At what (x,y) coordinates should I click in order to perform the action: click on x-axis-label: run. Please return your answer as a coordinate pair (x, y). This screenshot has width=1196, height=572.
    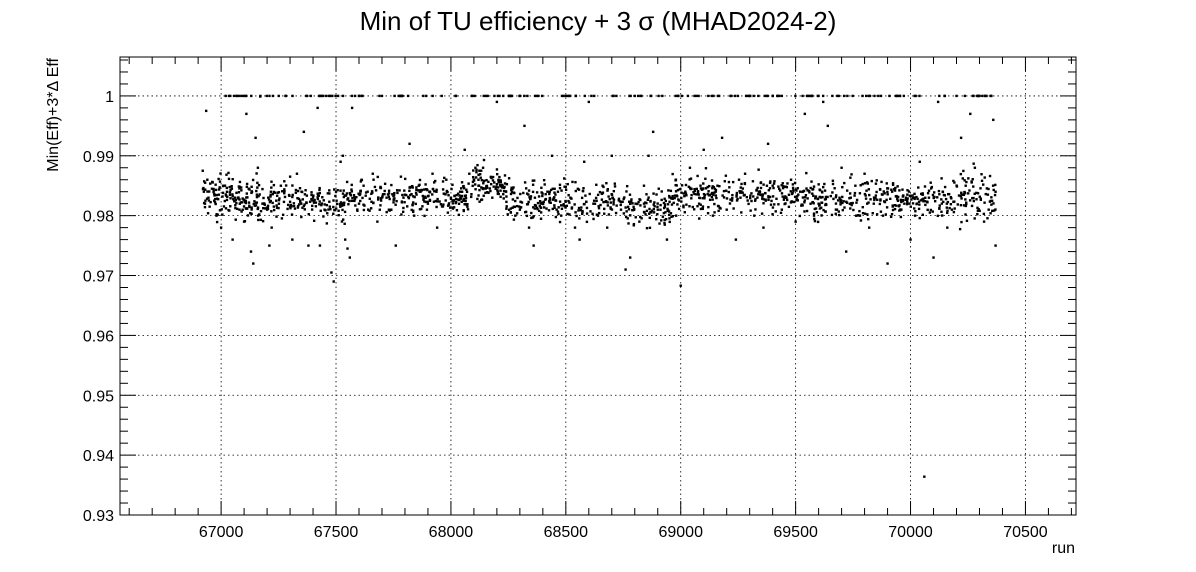
    Looking at the image, I should click on (1063, 548).